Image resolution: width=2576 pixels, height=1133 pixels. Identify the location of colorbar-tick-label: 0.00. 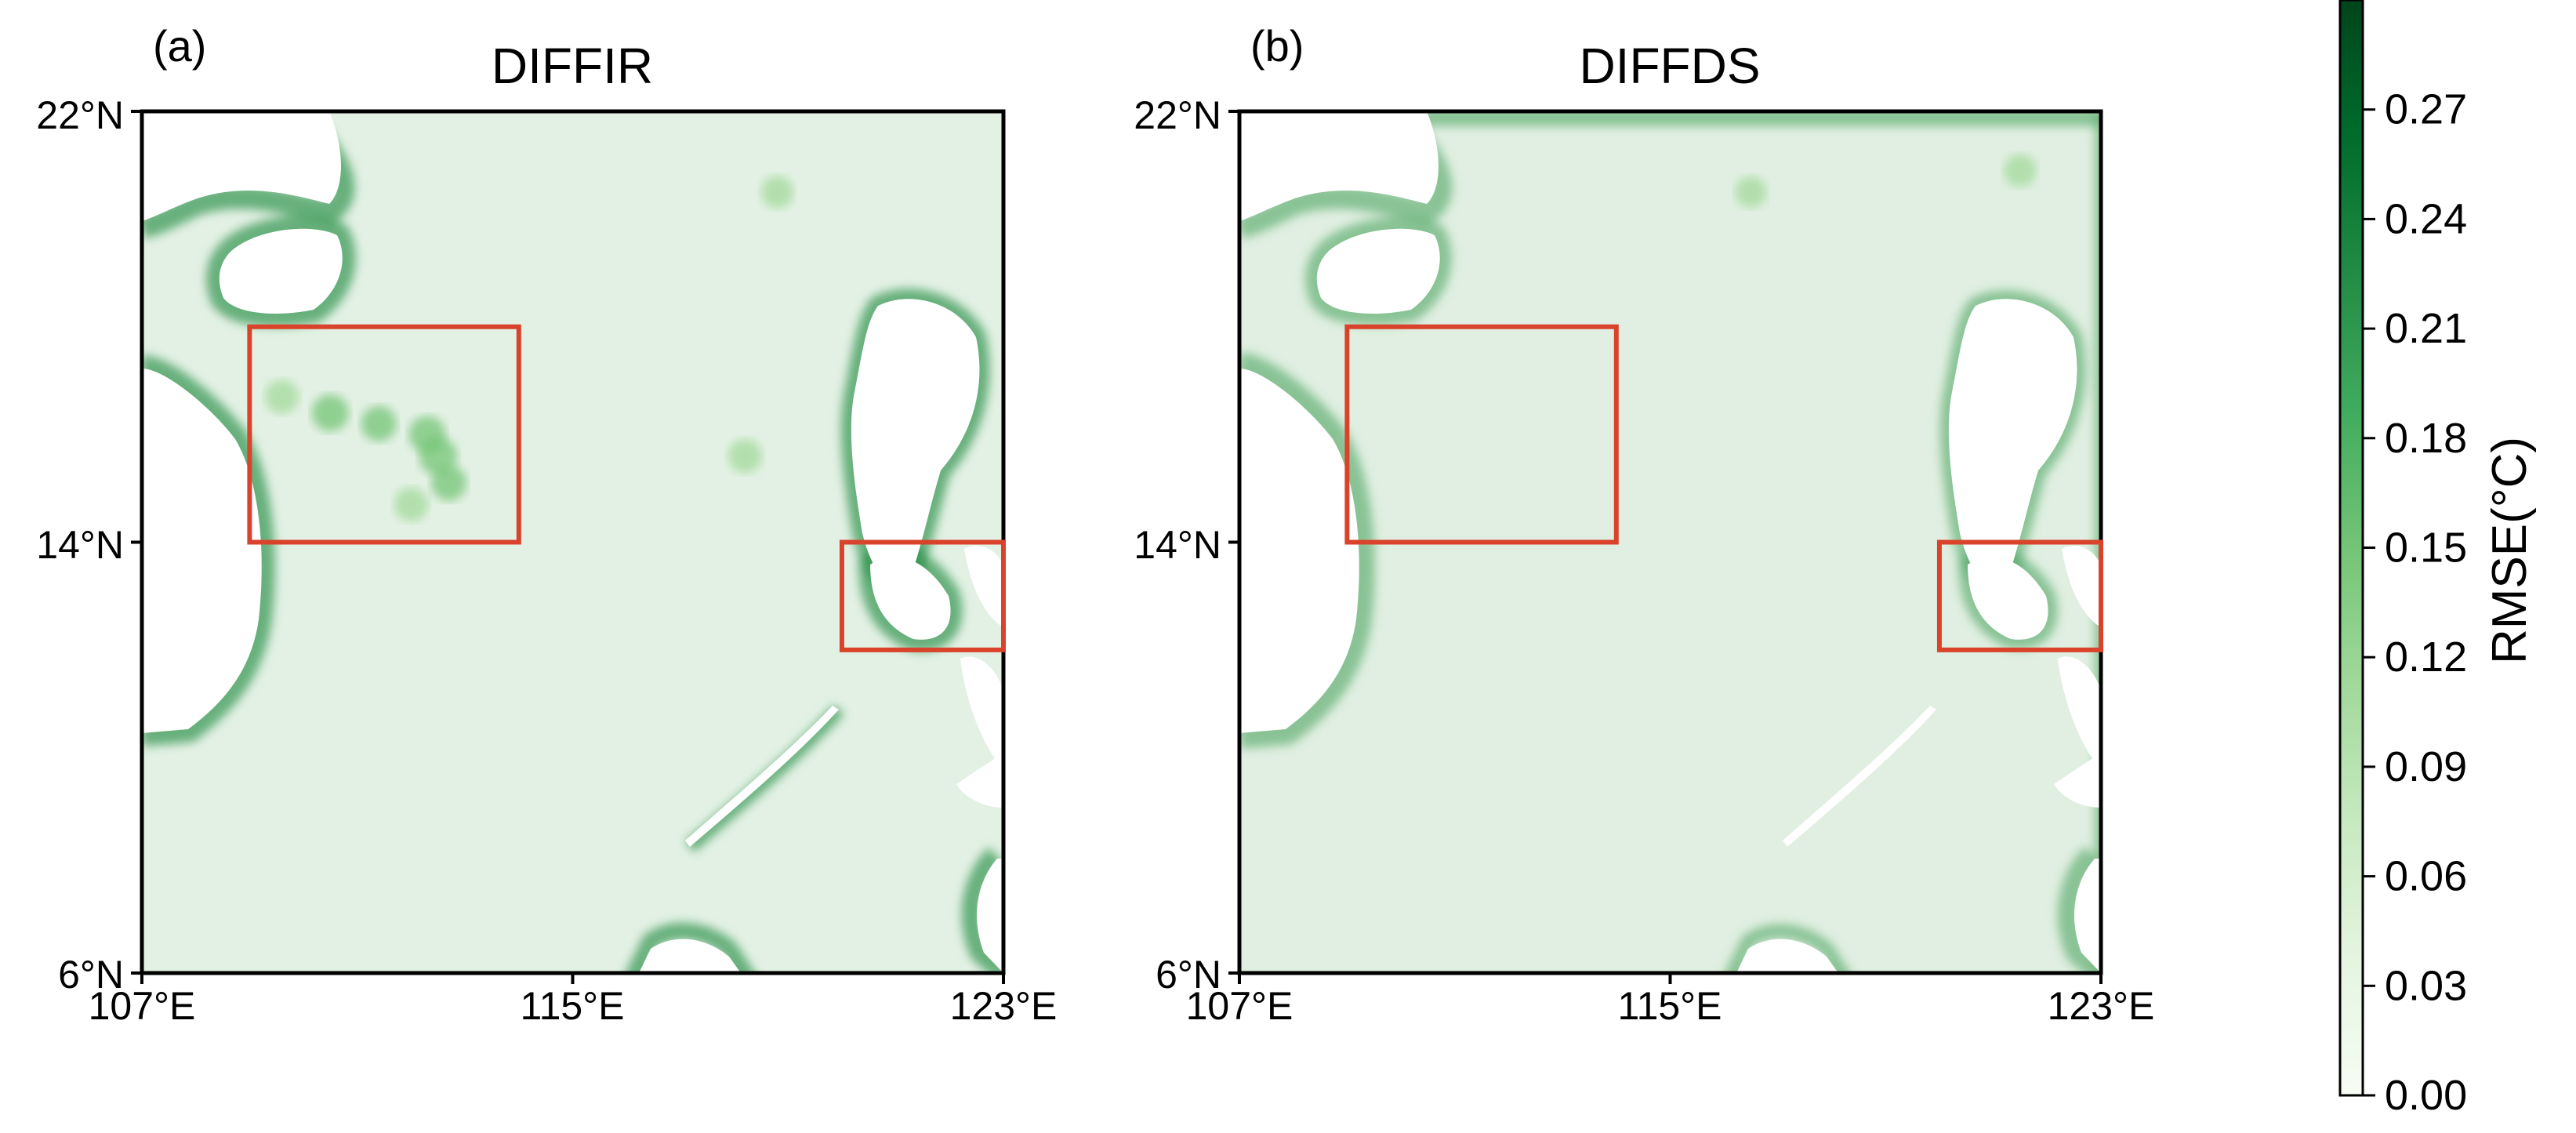
(2426, 1095).